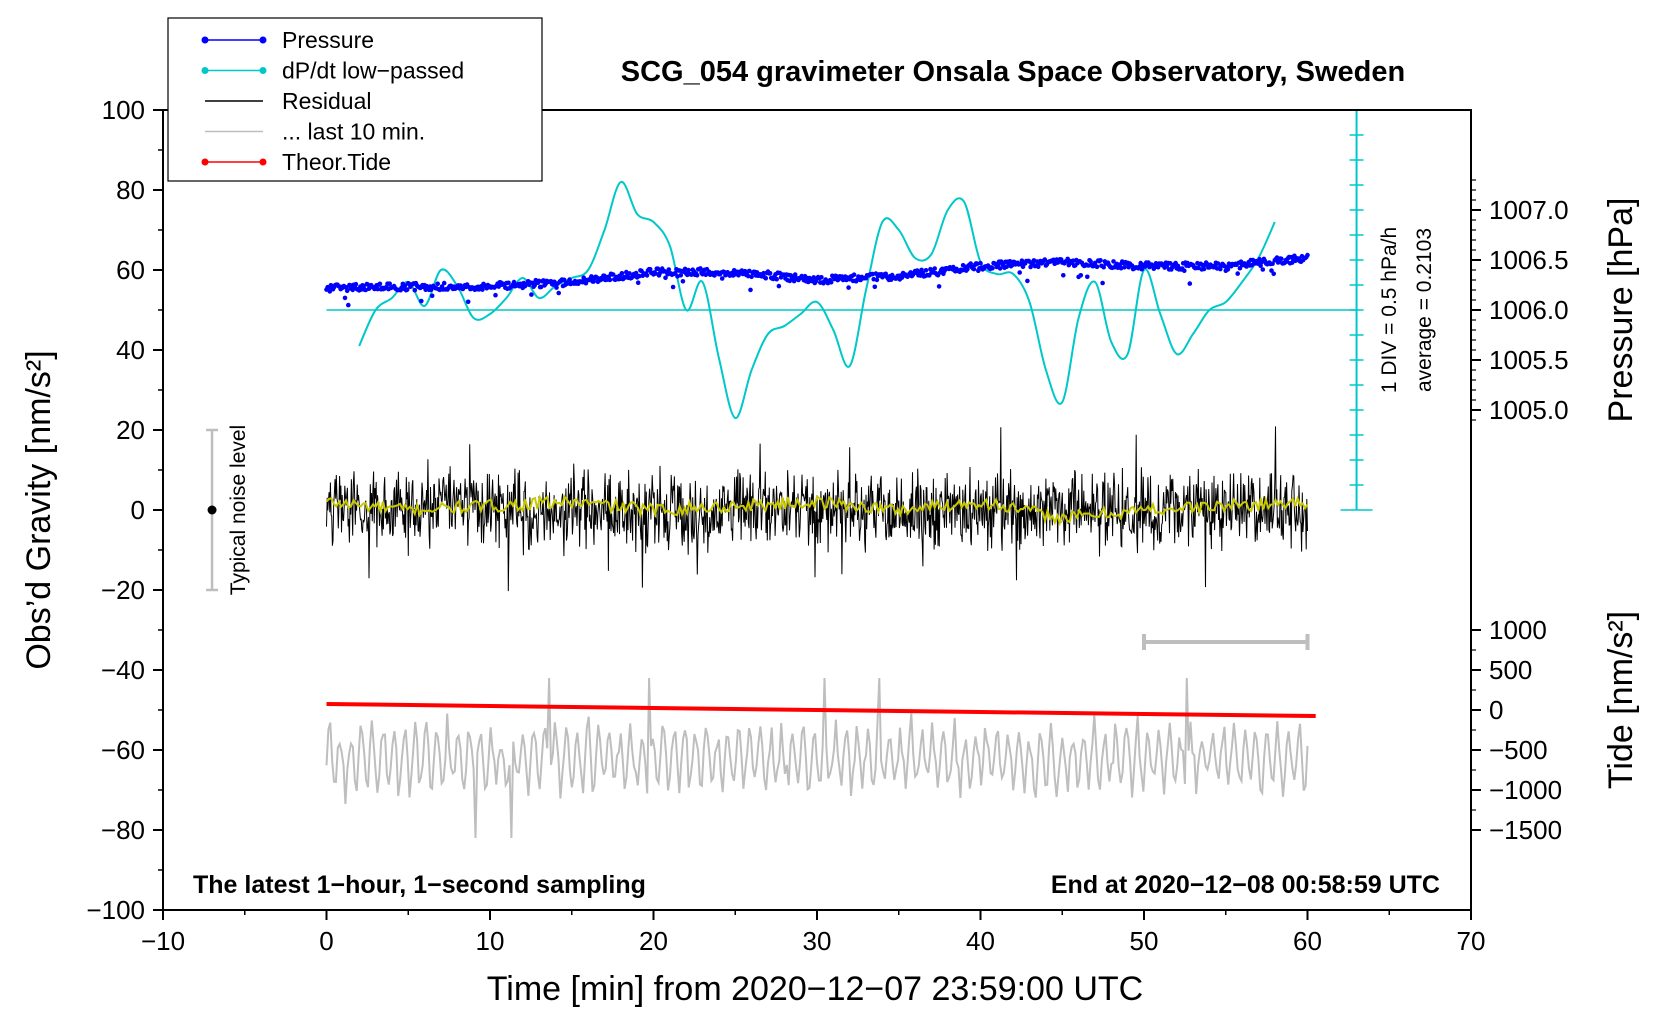  What do you see at coordinates (817, 941) in the screenshot?
I see `x-tick-label: 30` at bounding box center [817, 941].